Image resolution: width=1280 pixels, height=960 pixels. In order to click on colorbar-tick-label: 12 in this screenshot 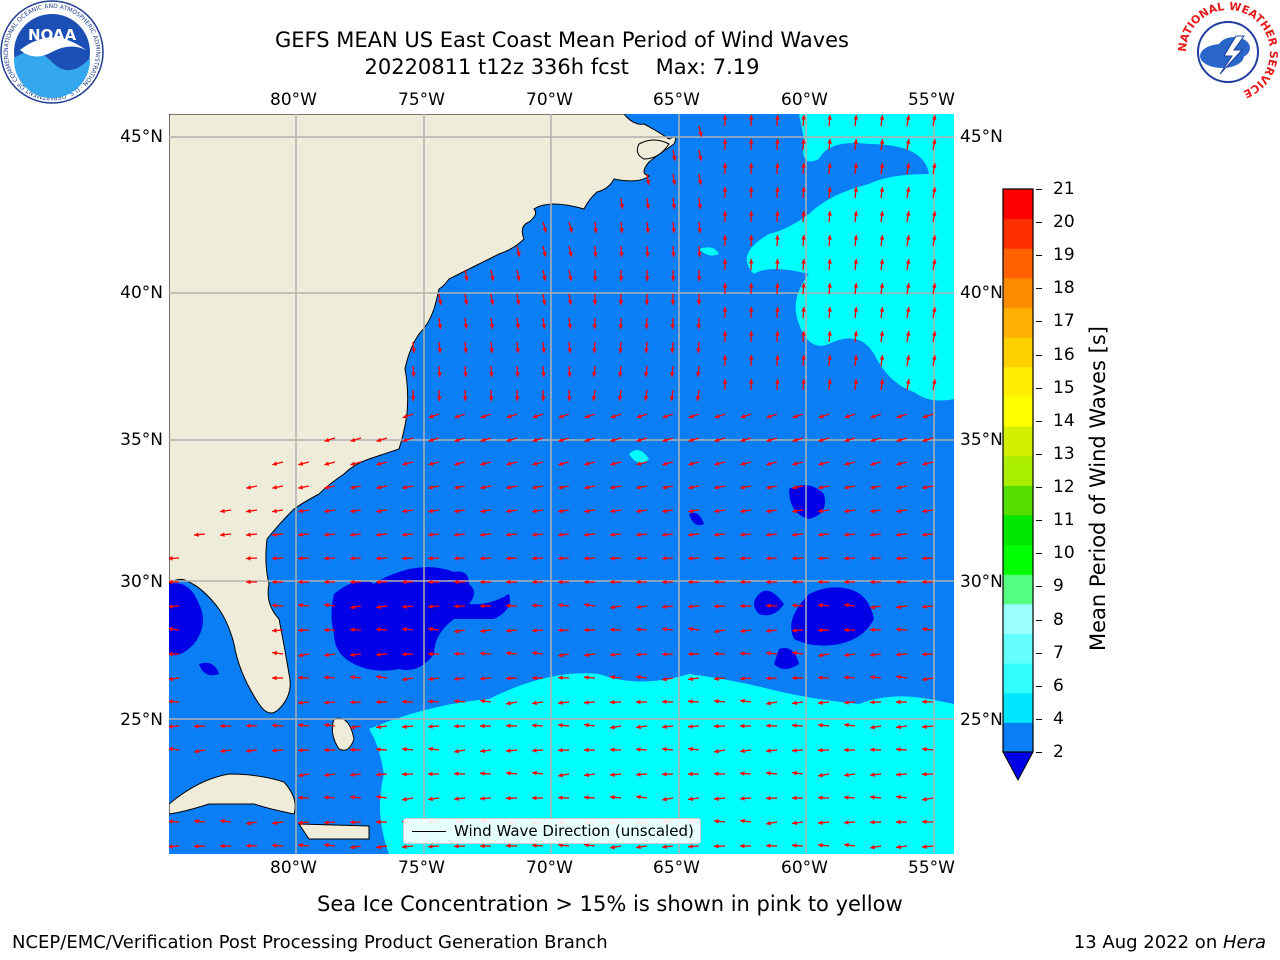, I will do `click(1064, 487)`.